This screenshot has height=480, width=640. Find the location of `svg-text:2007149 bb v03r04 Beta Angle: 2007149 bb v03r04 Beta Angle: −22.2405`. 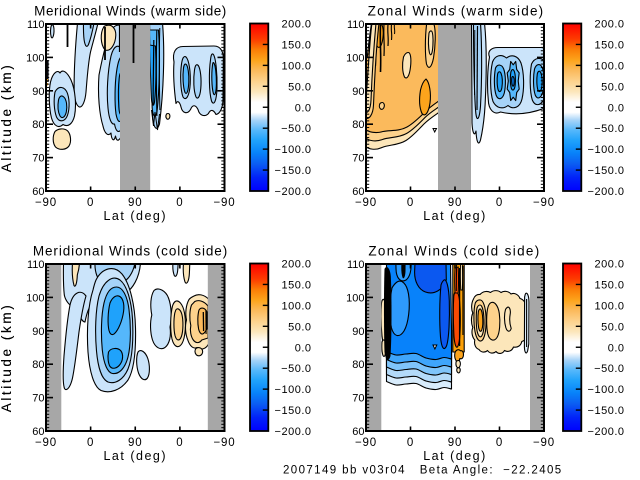

svg-text:2007149 bb v03r04 Beta Angle: 2007149 bb v03r04 Beta Angle: −22.2405 is located at coordinates (423, 471).